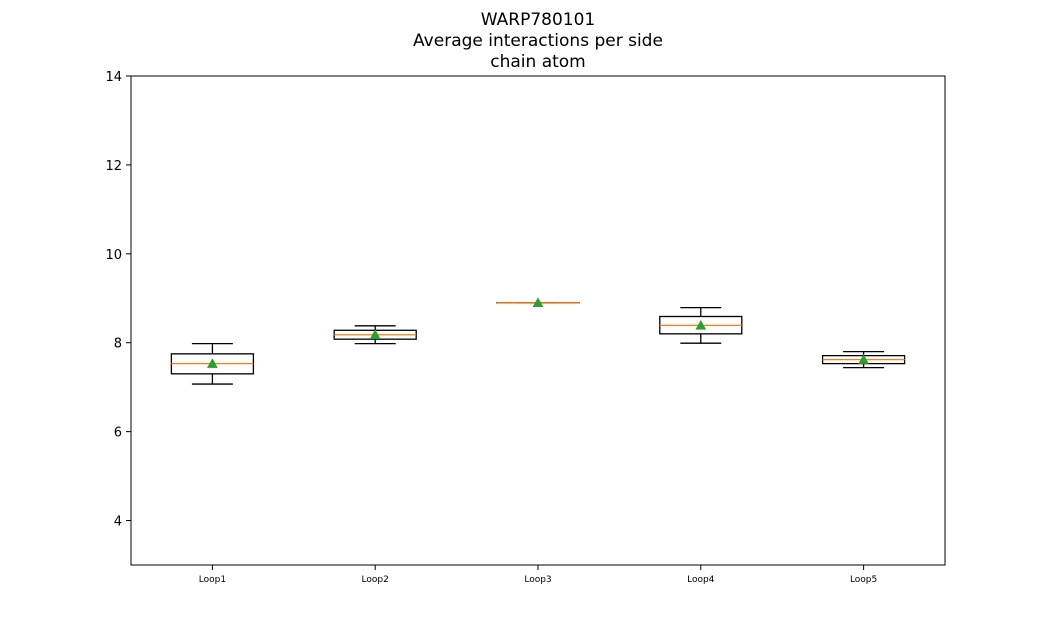  Describe the element at coordinates (863, 580) in the screenshot. I see `x-tick-label: Loop5` at that location.